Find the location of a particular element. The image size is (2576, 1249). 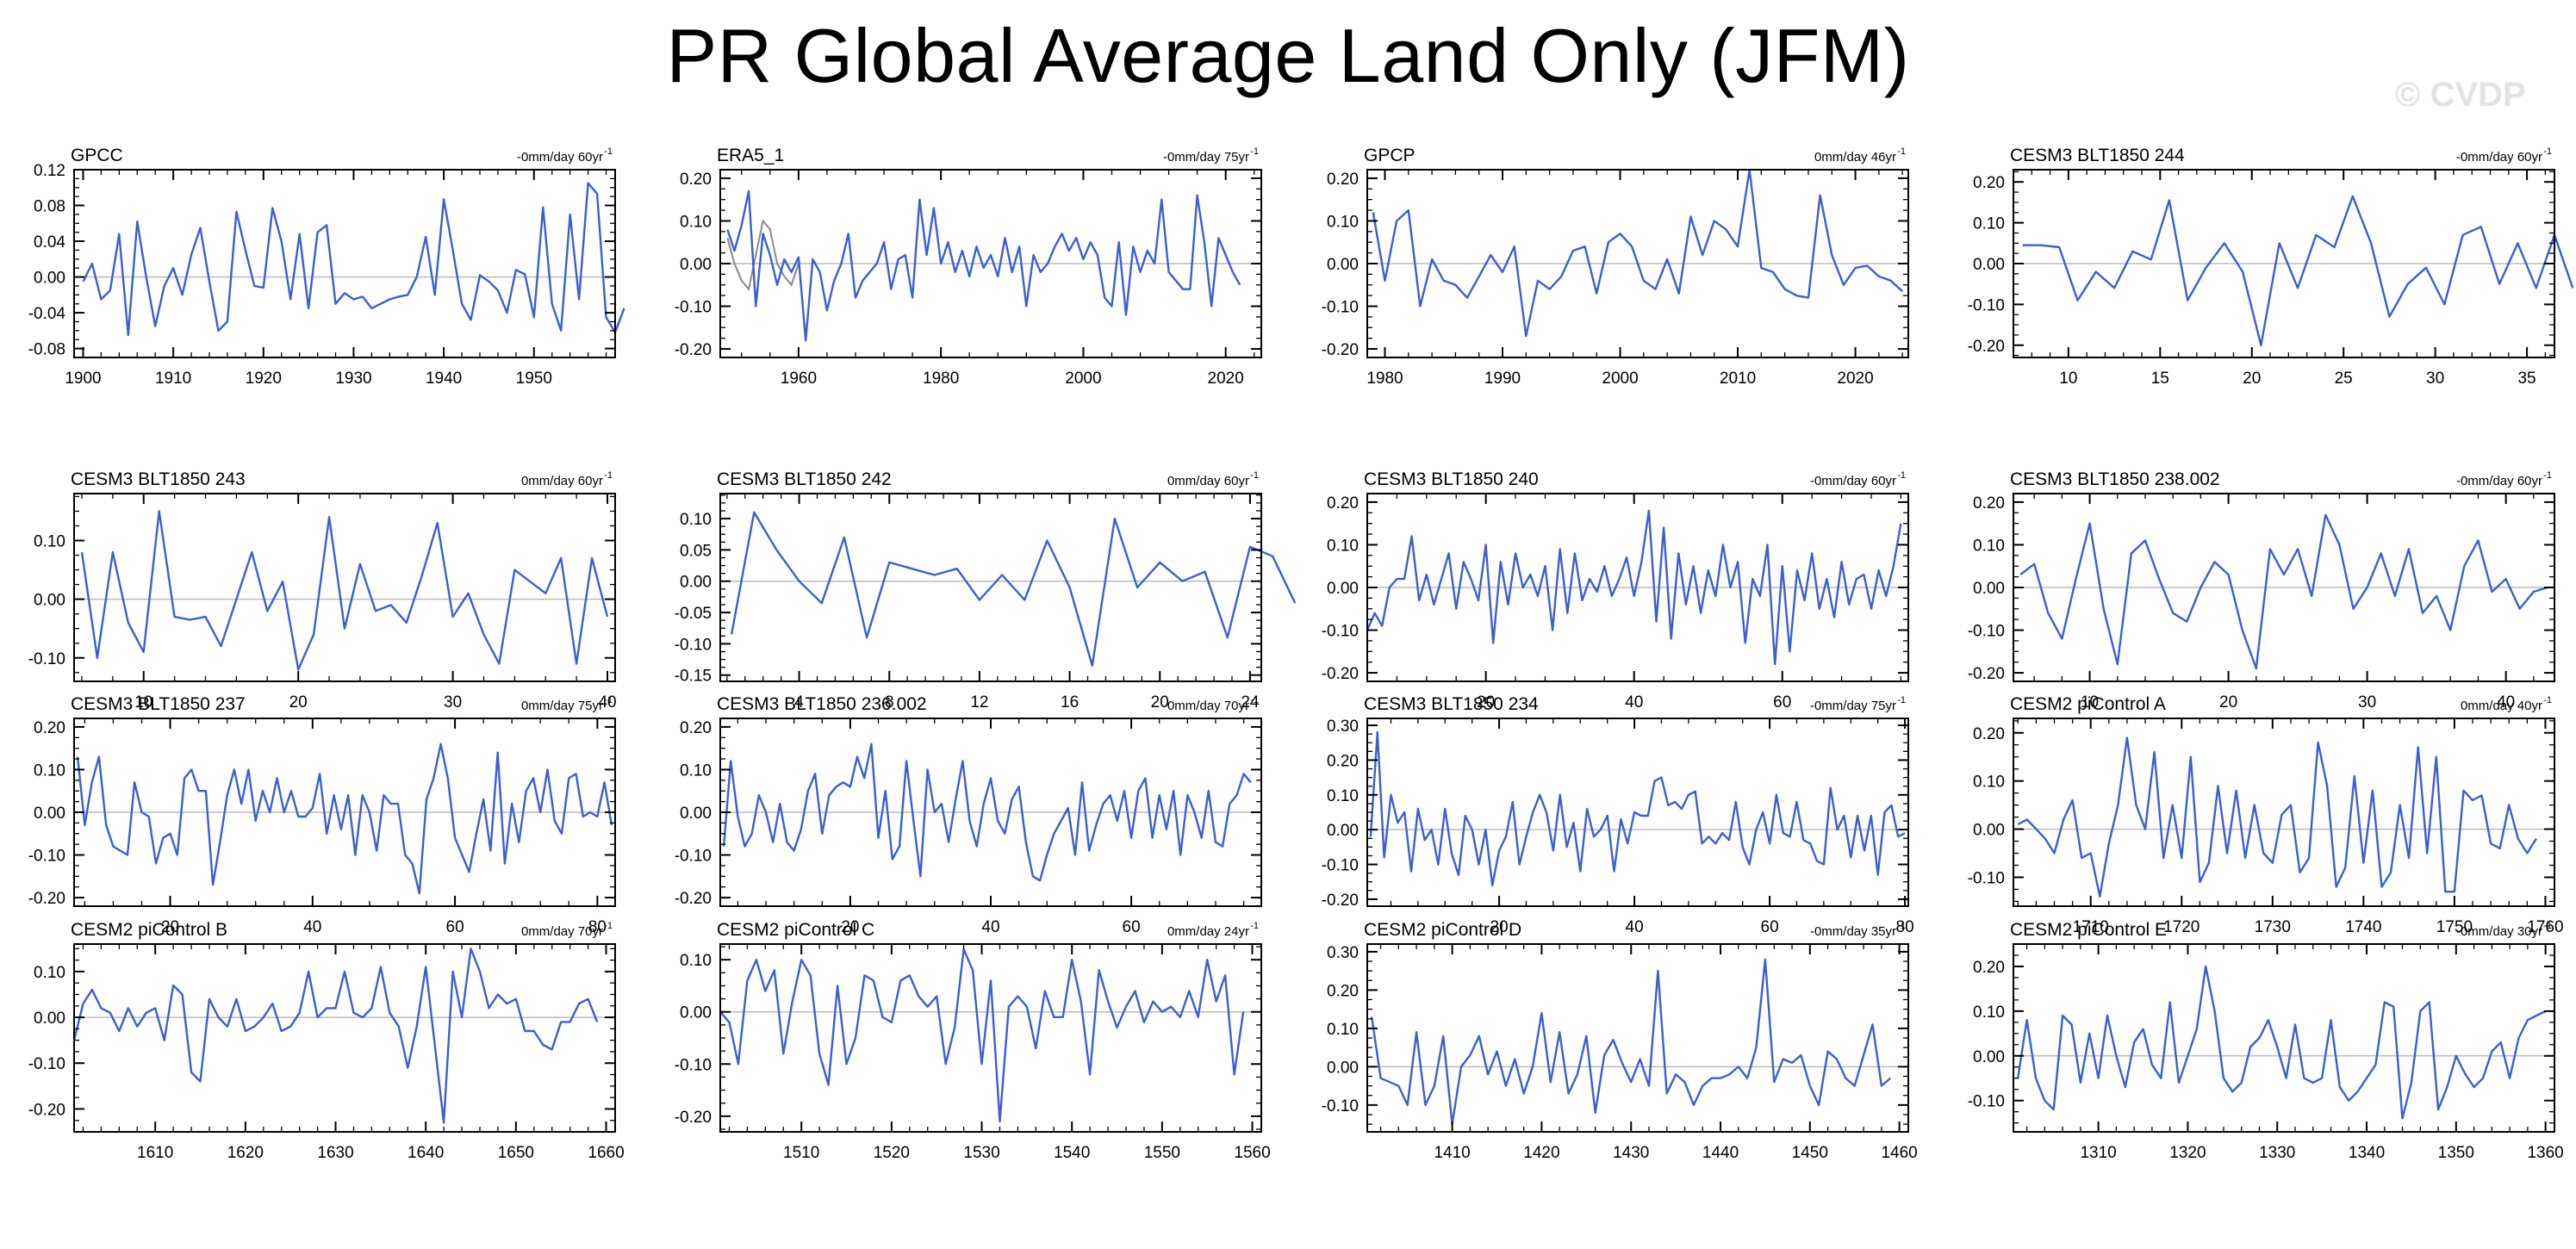

y-tick-label: 0.05 is located at coordinates (696, 551).